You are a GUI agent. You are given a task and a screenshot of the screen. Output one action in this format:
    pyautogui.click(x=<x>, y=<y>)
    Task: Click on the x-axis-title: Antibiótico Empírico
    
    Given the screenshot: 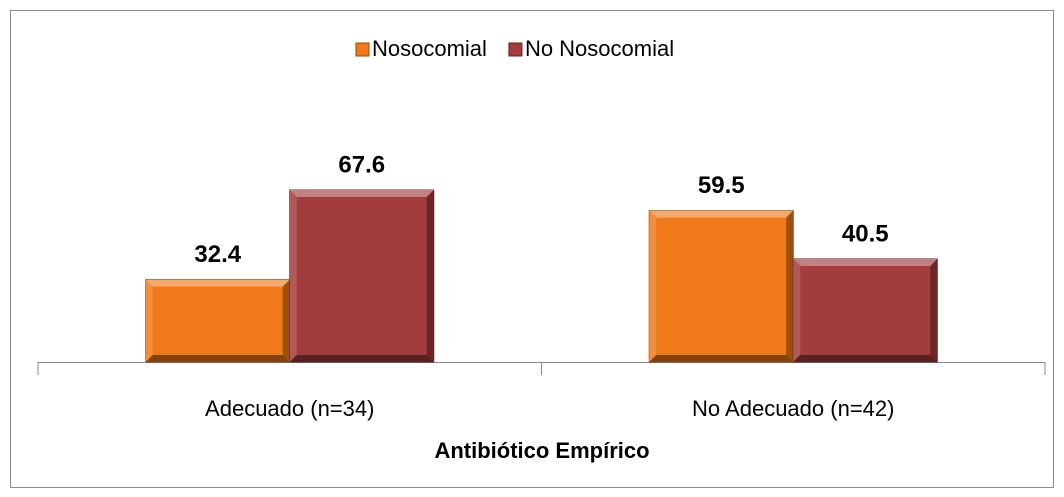 What is the action you would take?
    pyautogui.click(x=541, y=450)
    